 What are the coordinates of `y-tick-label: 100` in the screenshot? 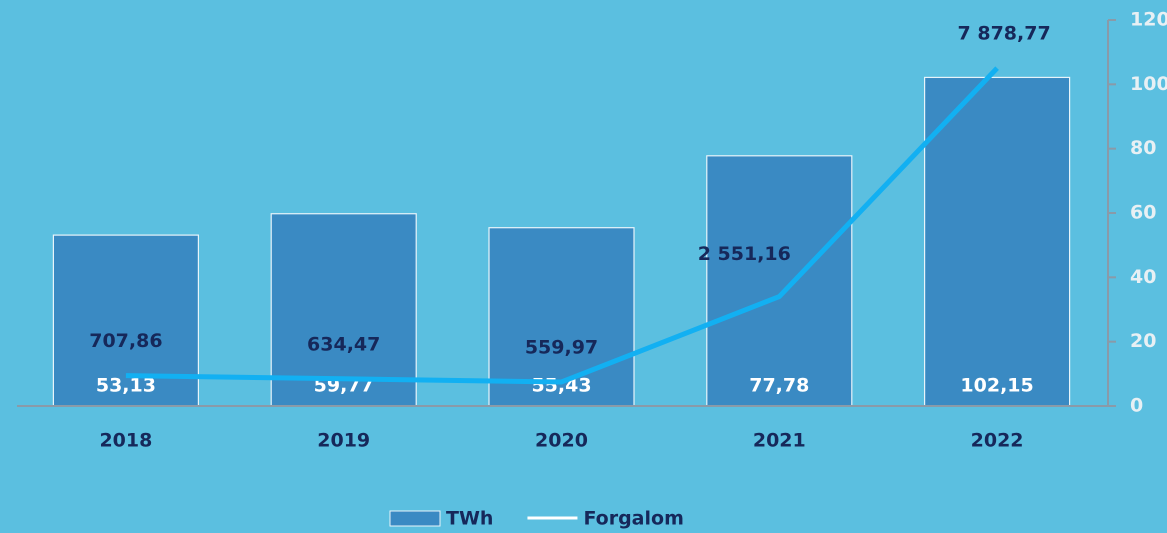 It's located at (1148, 84).